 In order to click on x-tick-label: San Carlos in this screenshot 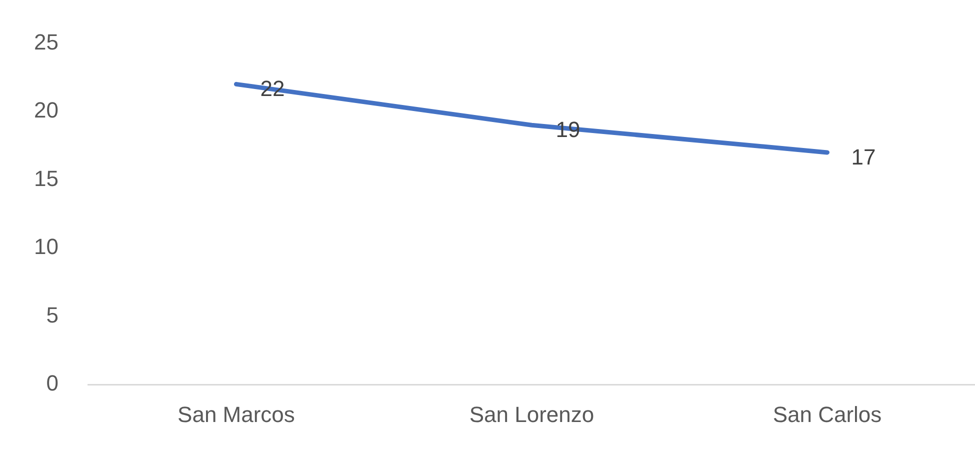, I will do `click(827, 414)`.